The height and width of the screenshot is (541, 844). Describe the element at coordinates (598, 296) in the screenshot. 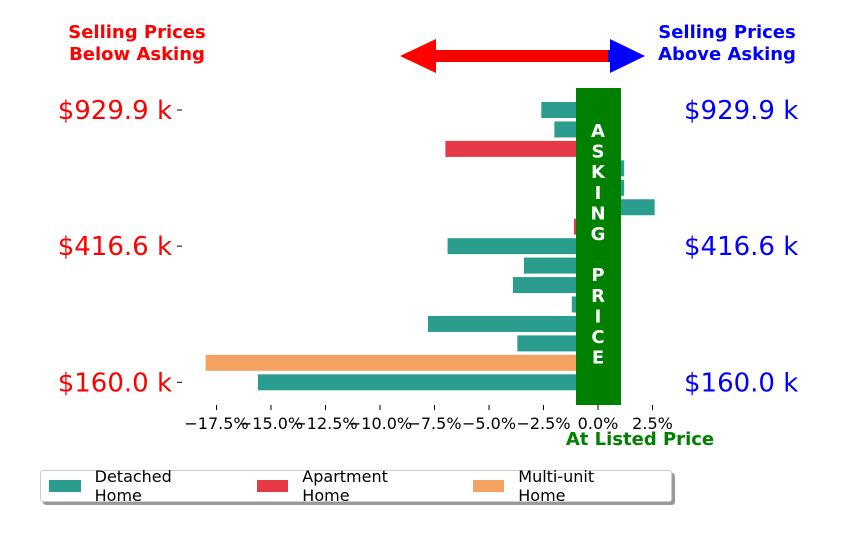

I see `asking-letter: R` at that location.